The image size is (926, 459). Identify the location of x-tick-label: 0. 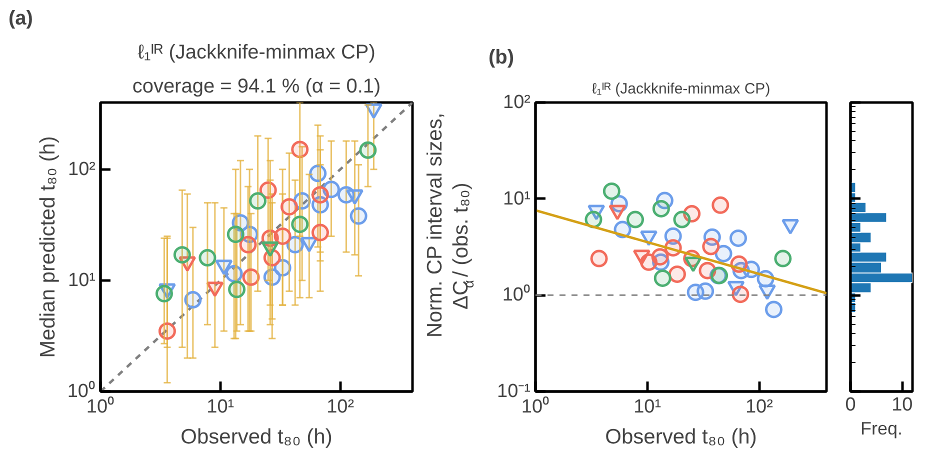
(850, 405).